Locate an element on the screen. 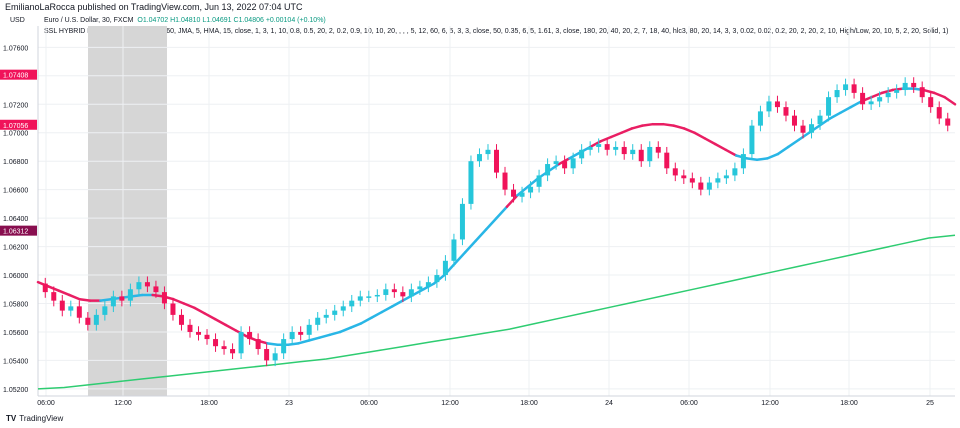  price-label-text: 1.07056 is located at coordinates (15, 126).